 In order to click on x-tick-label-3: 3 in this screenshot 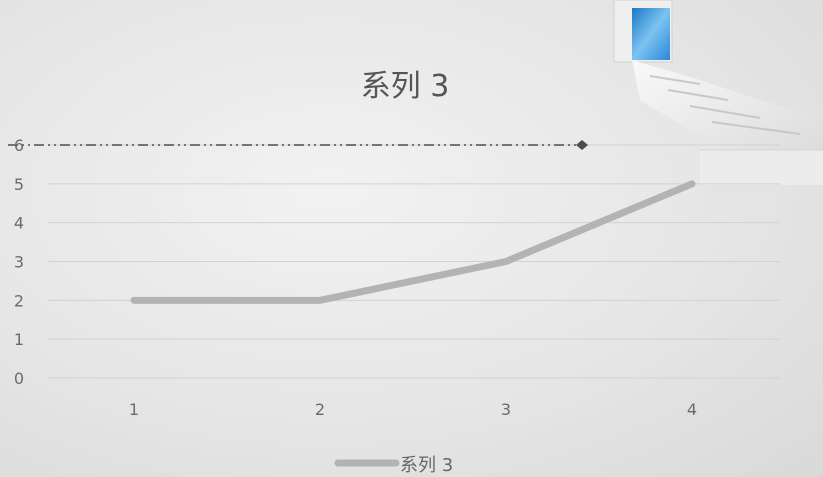, I will do `click(506, 409)`.